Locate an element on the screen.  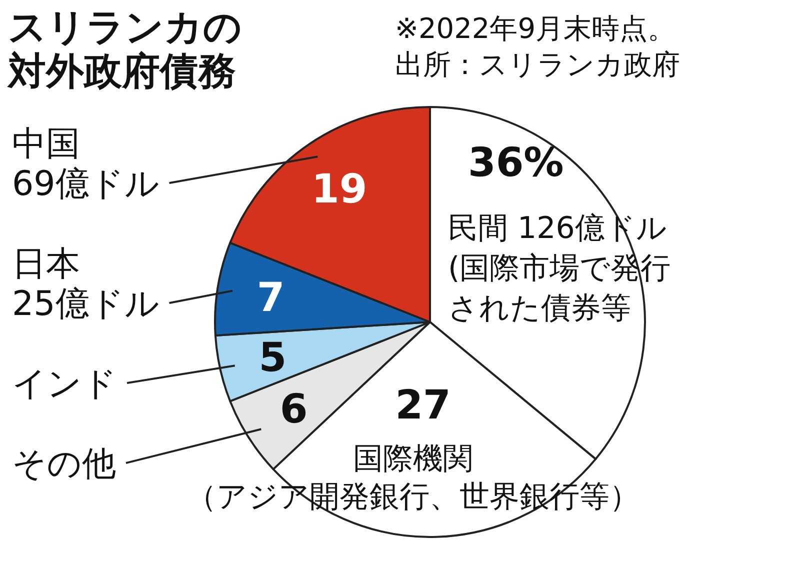
value-label: 7 is located at coordinates (270, 297).